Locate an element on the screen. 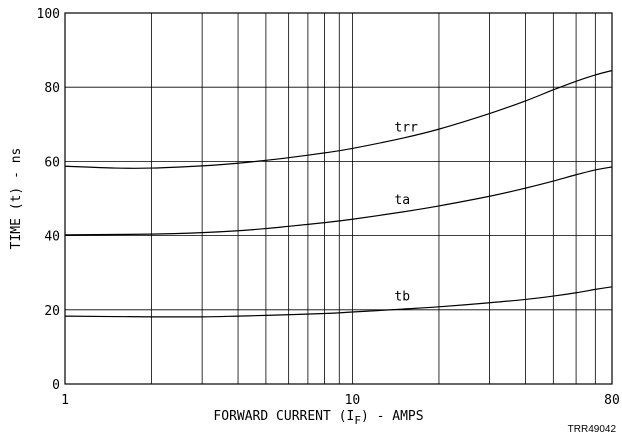 The height and width of the screenshot is (437, 622). y-tick-label: 0 is located at coordinates (56, 385).